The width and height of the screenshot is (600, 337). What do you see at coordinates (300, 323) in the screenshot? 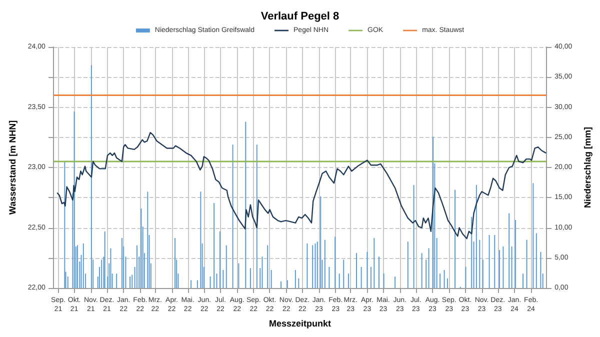
I see `x-axis-title: Messzeitpunkt` at bounding box center [300, 323].